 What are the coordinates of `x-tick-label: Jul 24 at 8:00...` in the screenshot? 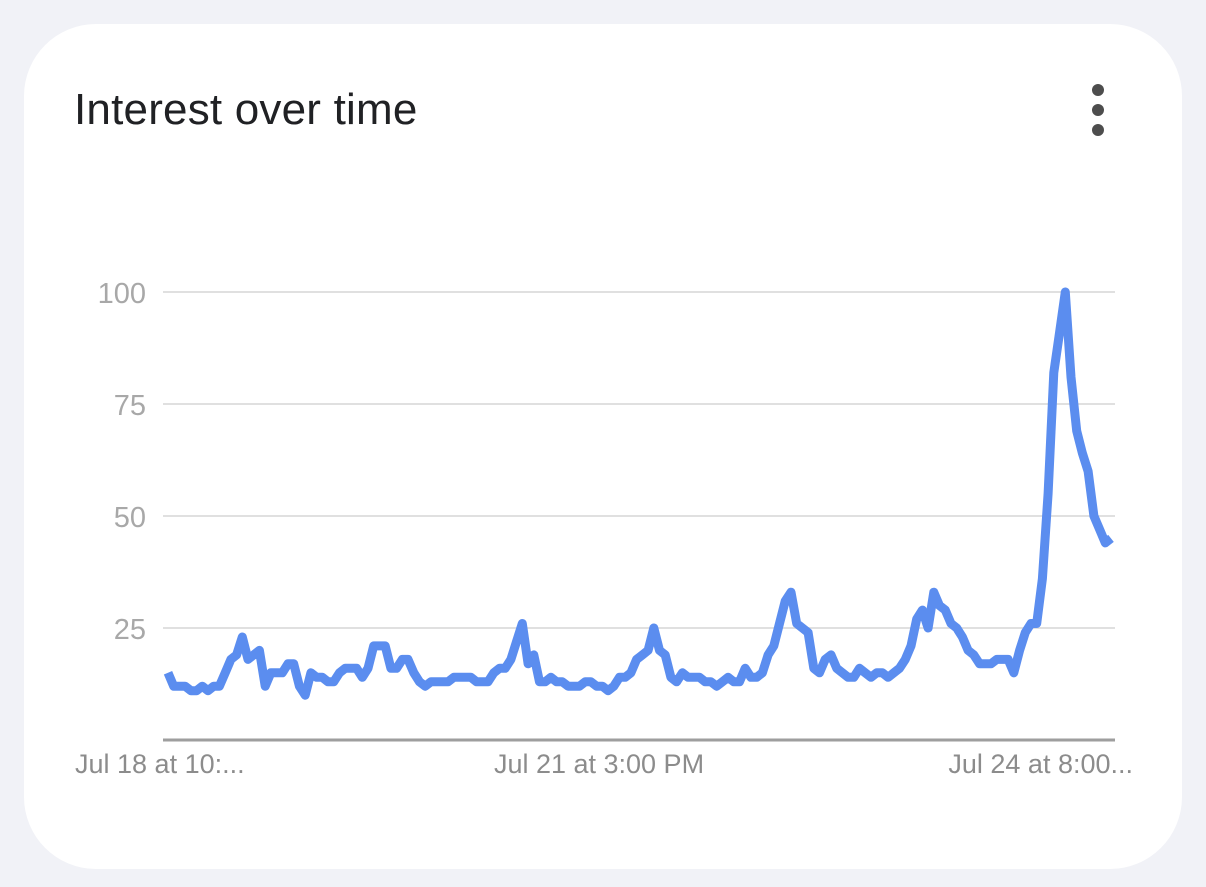 It's located at (1040, 764).